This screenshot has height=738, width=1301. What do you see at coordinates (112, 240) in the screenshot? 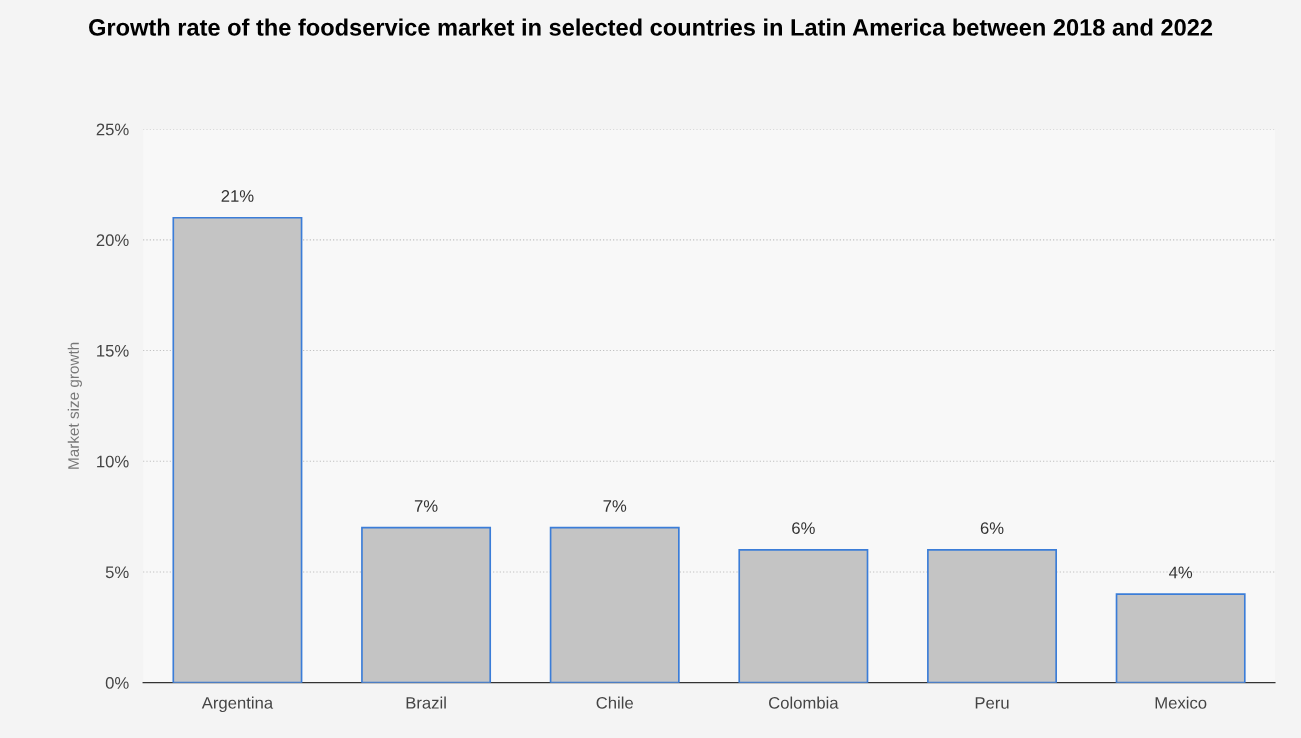
I see `y-tick-label: 20%` at bounding box center [112, 240].